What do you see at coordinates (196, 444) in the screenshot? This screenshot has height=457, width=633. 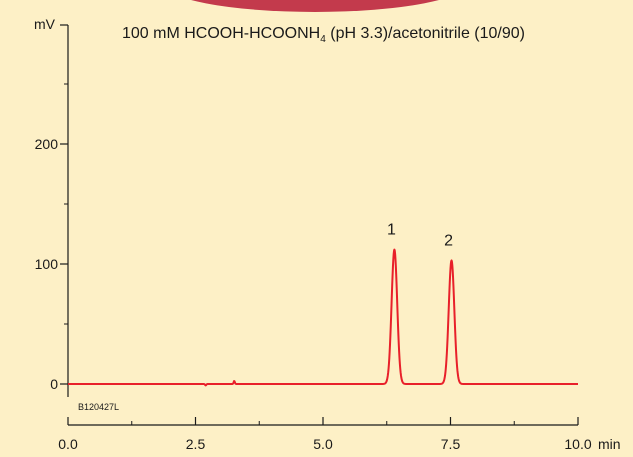 I see `x-tick-label-2.5: 2.5` at bounding box center [196, 444].